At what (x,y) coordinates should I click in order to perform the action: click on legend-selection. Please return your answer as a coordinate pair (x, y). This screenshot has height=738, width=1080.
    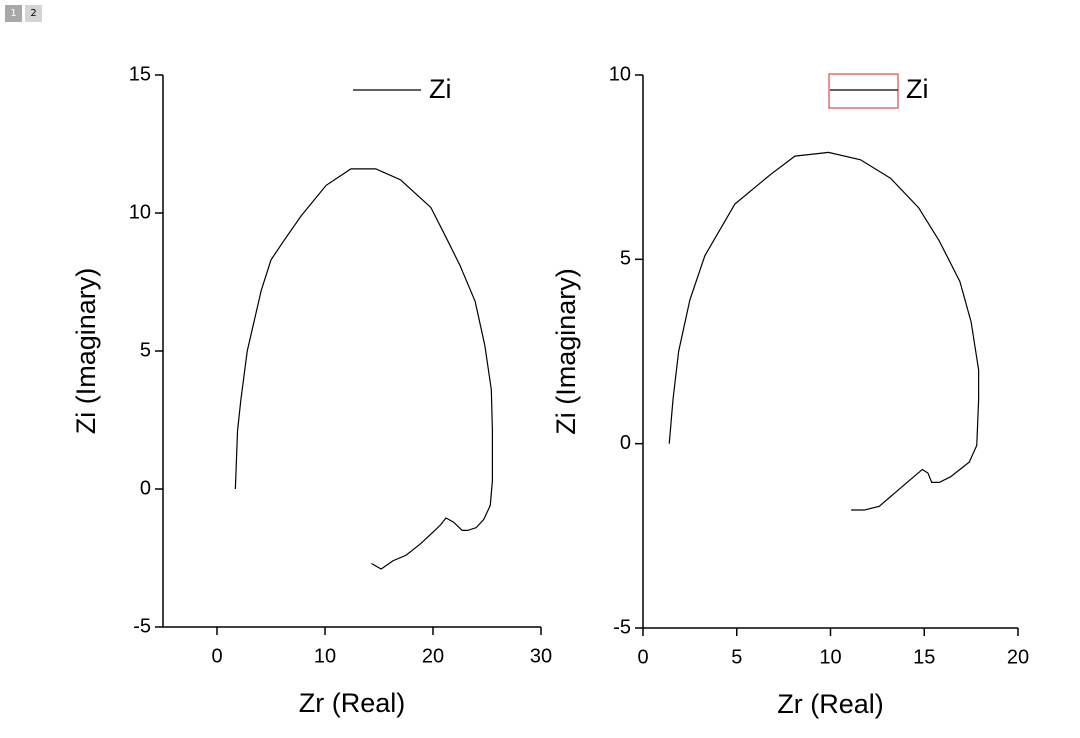
    Looking at the image, I should click on (863, 91).